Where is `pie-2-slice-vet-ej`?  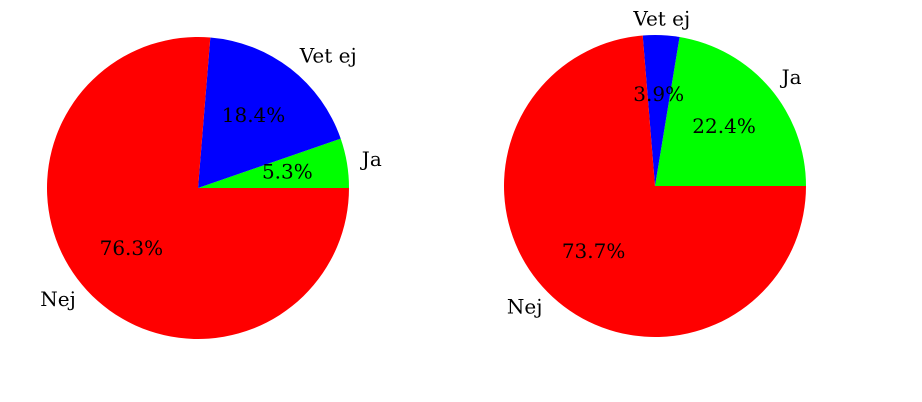
pie-2-slice-vet-ej is located at coordinates (661, 111).